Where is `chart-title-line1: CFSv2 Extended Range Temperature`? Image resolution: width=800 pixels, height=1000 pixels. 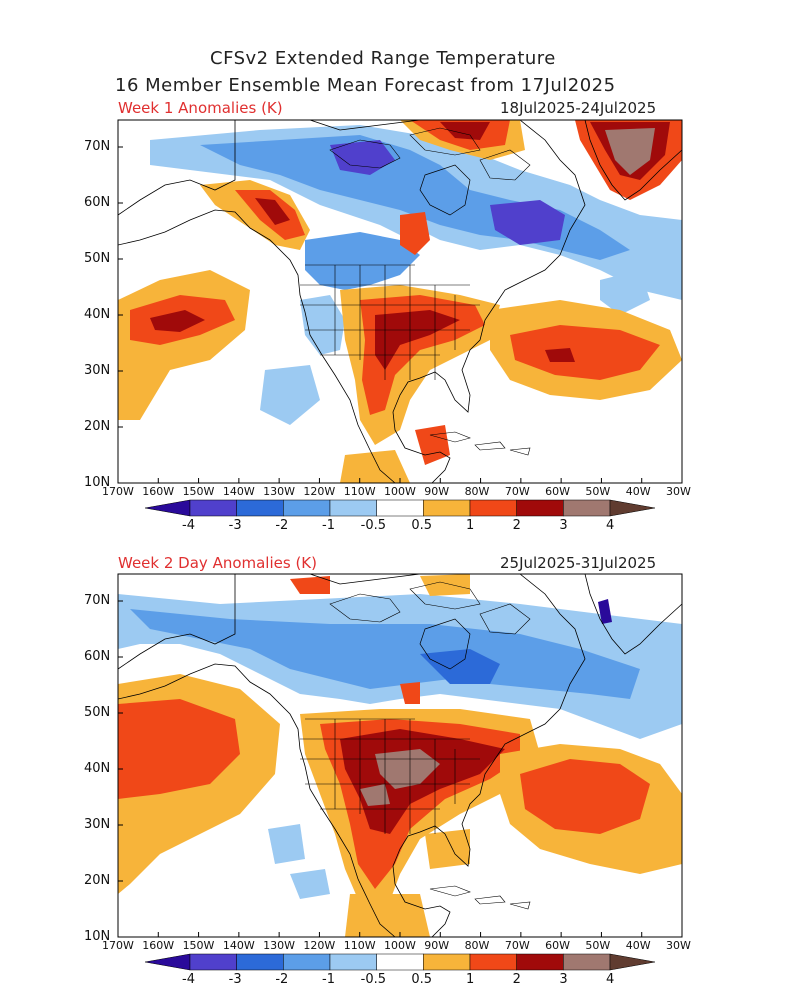 chart-title-line1: CFSv2 Extended Range Temperature is located at coordinates (383, 58).